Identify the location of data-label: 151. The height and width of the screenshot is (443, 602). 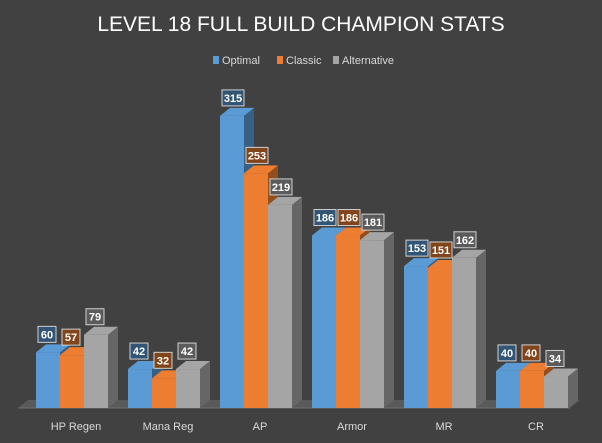
(441, 250).